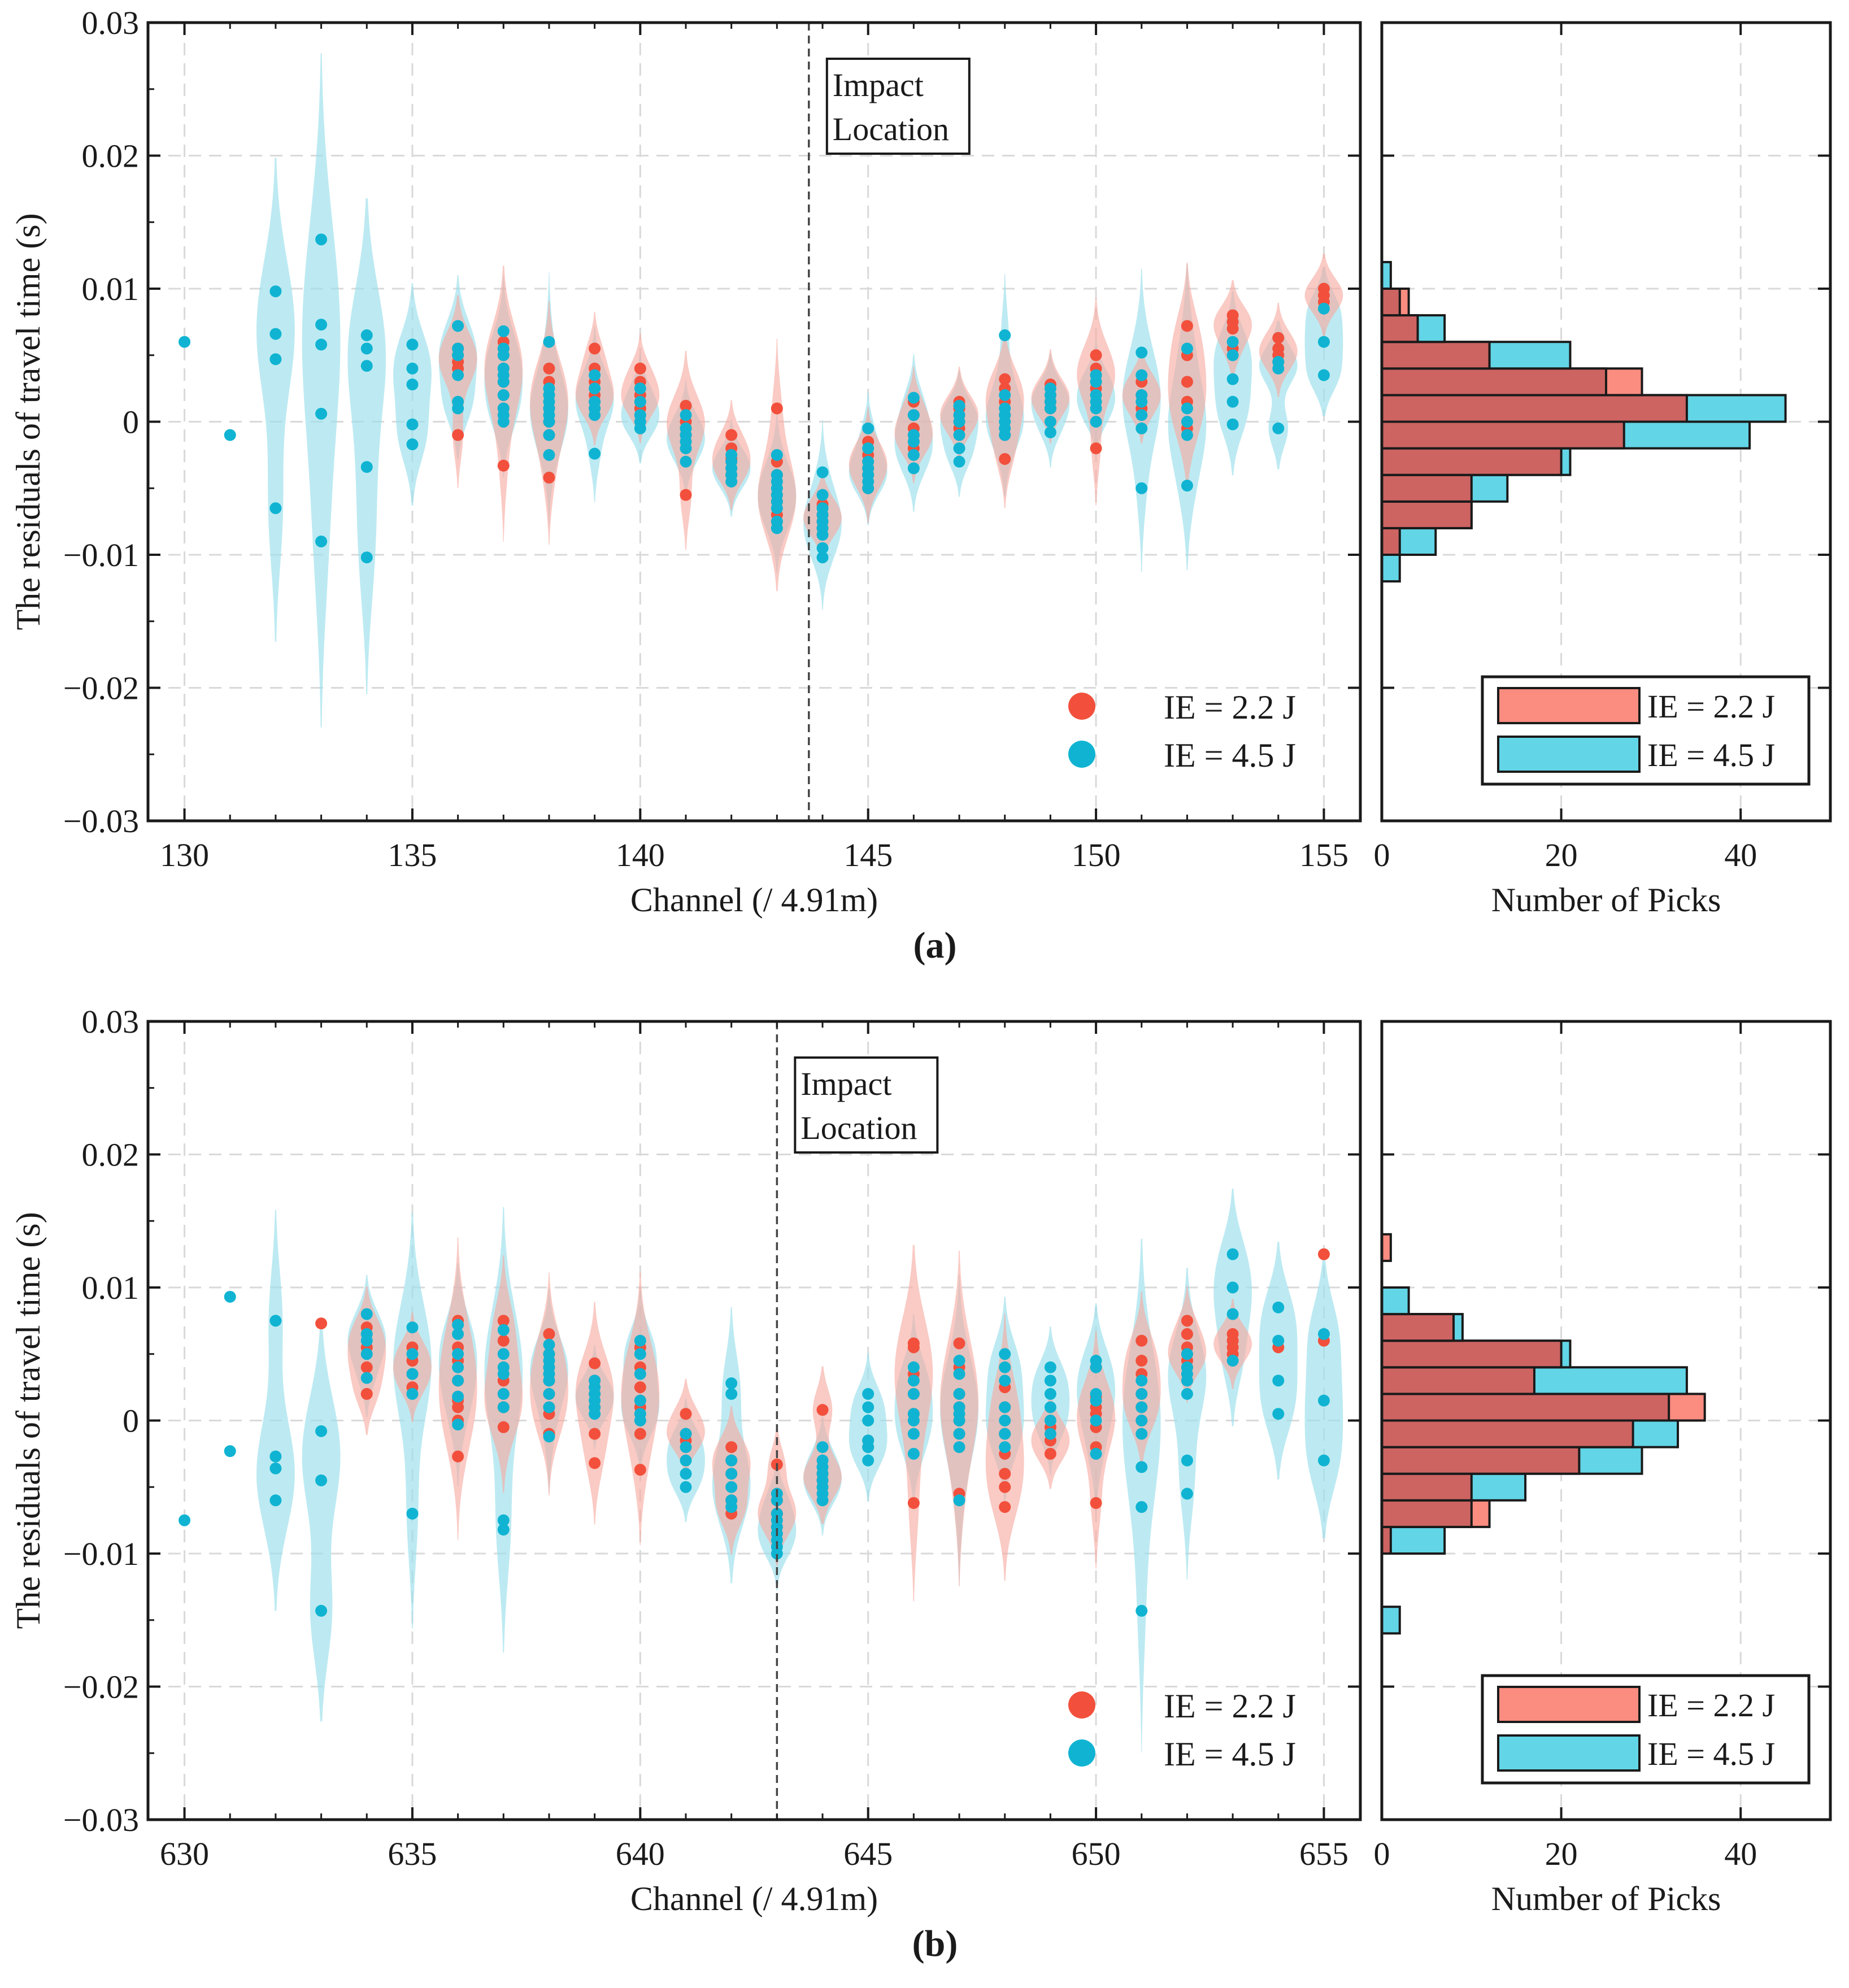 The image size is (1849, 1988). I want to click on x-tick-label: 130, so click(184, 855).